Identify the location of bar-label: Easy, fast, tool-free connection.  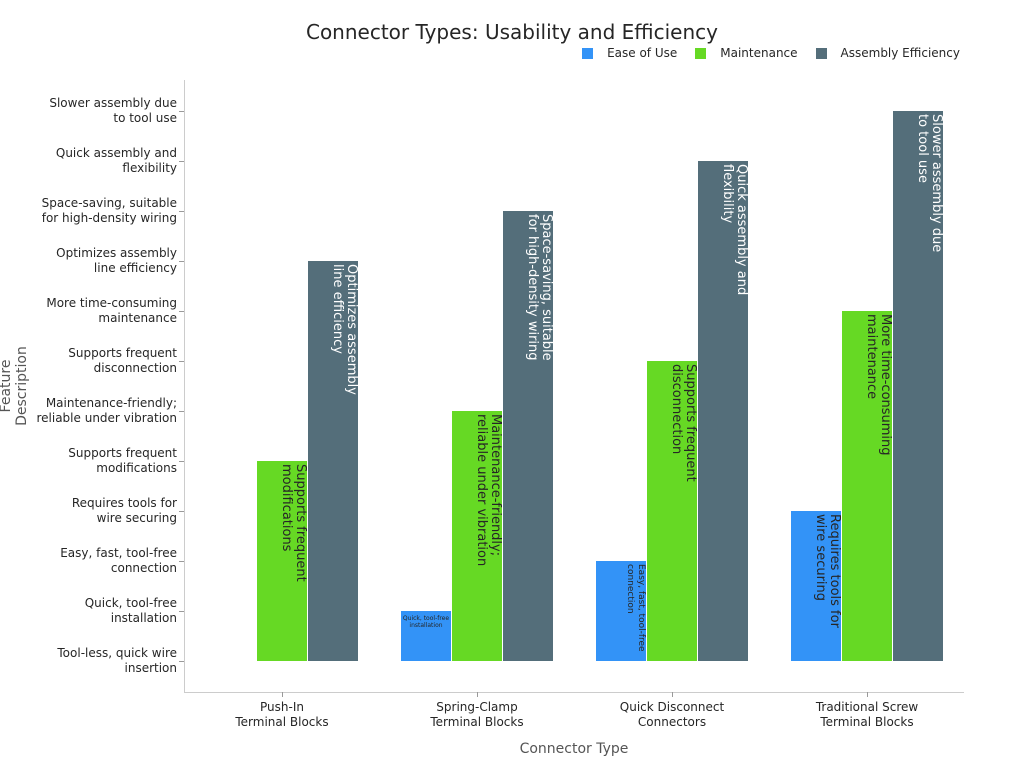
(635, 608).